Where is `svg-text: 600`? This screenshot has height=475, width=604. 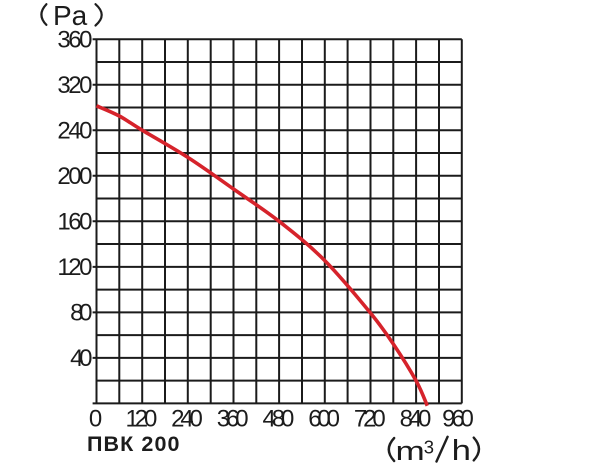
svg-text: 600 is located at coordinates (324, 419).